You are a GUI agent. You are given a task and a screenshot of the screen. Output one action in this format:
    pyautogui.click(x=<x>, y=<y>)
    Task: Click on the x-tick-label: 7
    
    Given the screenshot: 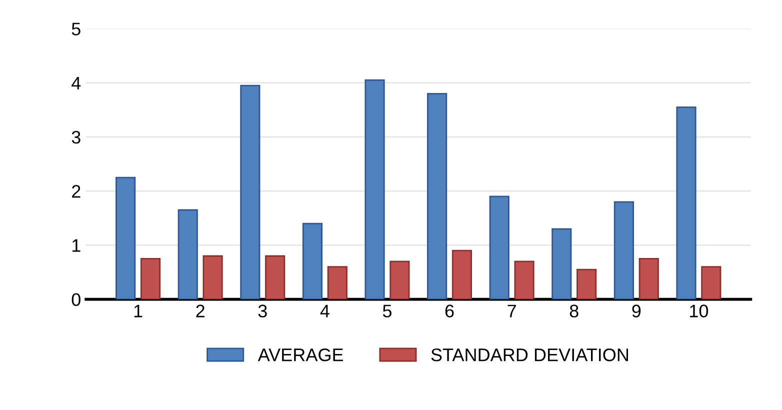 What is the action you would take?
    pyautogui.click(x=512, y=311)
    